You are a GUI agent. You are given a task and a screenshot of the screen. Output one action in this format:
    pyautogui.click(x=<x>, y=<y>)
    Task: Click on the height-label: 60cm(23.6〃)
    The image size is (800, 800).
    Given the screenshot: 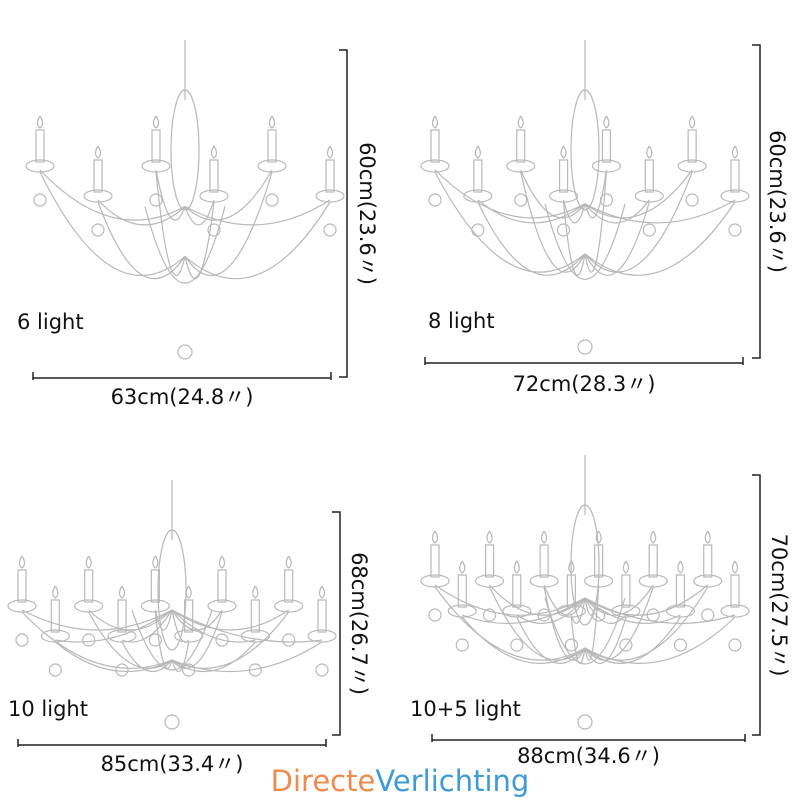 What is the action you would take?
    pyautogui.click(x=367, y=213)
    